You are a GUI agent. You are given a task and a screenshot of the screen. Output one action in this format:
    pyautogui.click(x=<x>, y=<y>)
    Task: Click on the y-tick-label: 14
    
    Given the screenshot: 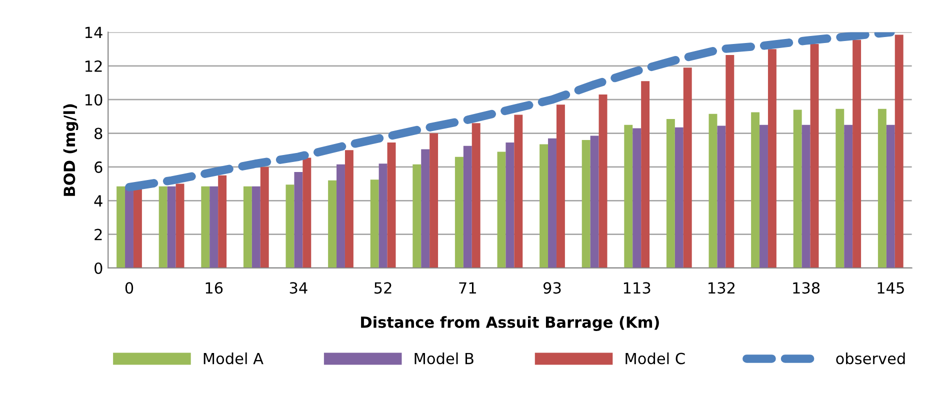 What is the action you would take?
    pyautogui.click(x=93, y=32)
    